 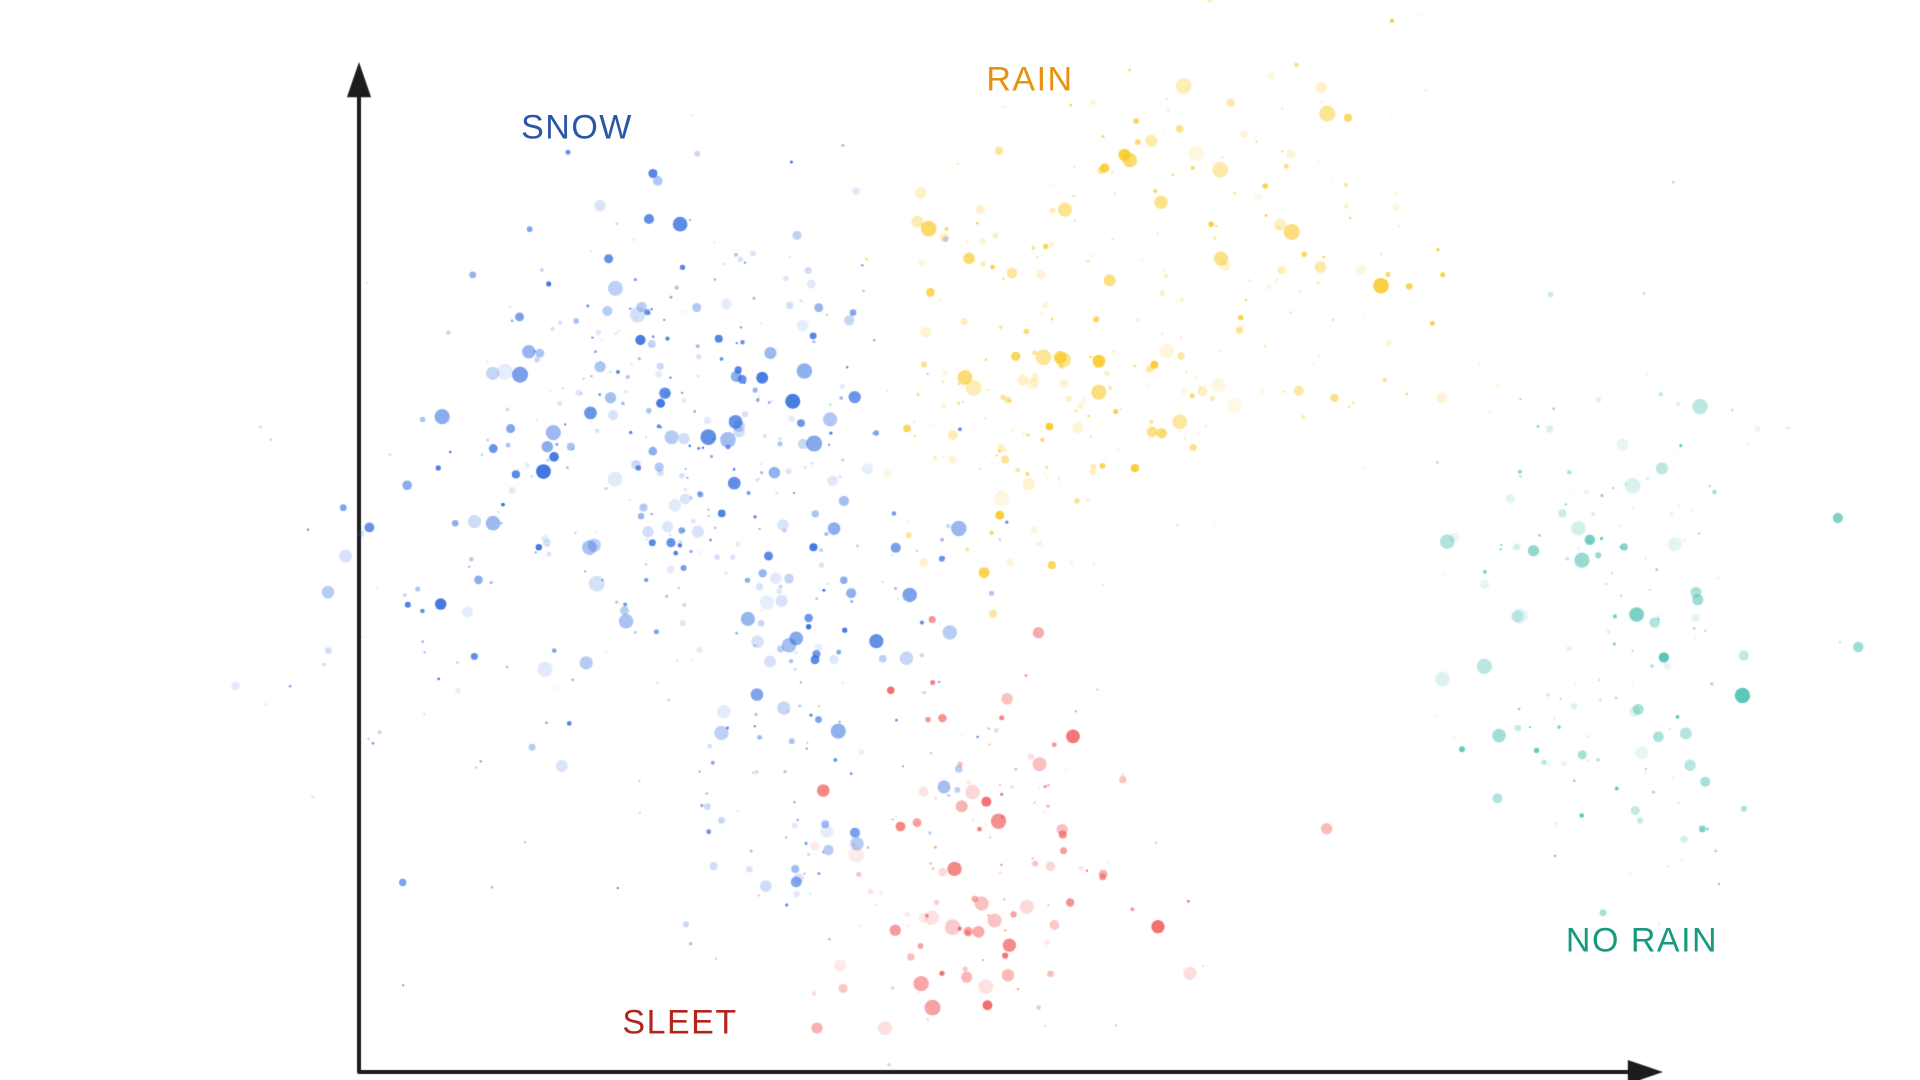 I want to click on cluster-label-no-rain: NO RAIN, so click(x=1642, y=940).